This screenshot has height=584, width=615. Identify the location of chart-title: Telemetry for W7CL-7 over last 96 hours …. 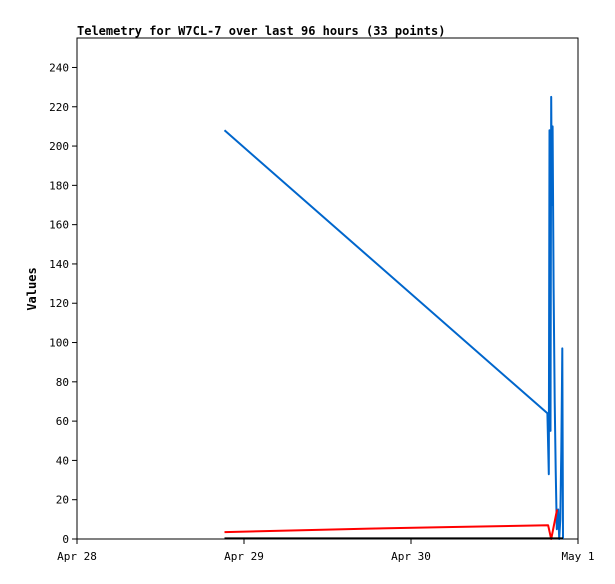
(261, 31).